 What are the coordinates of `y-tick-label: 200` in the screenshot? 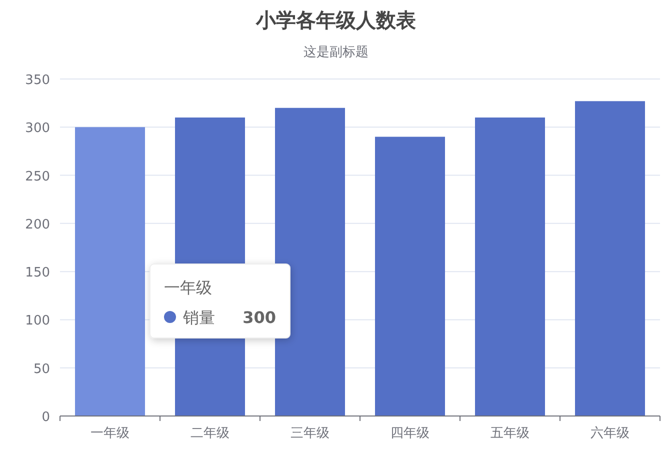 It's located at (37, 224).